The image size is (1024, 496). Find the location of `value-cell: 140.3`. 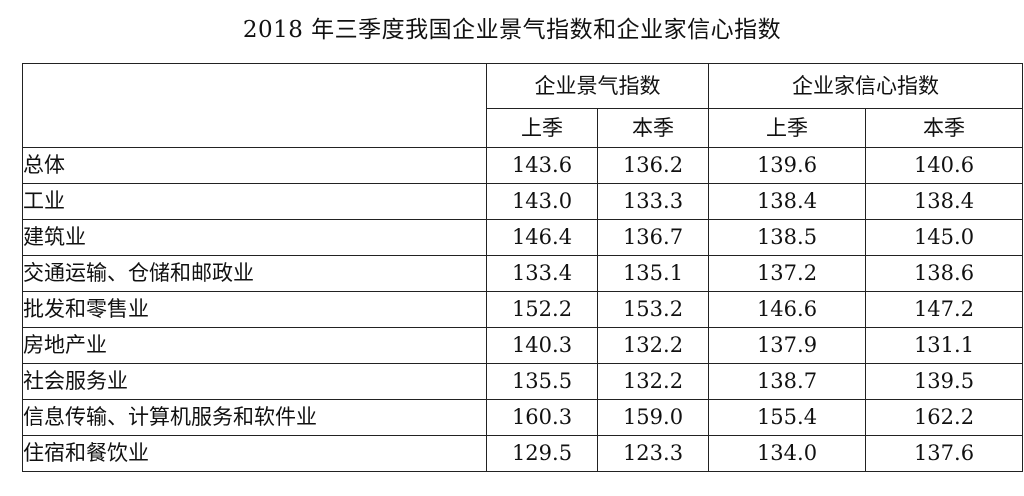

value-cell: 140.3 is located at coordinates (542, 345).